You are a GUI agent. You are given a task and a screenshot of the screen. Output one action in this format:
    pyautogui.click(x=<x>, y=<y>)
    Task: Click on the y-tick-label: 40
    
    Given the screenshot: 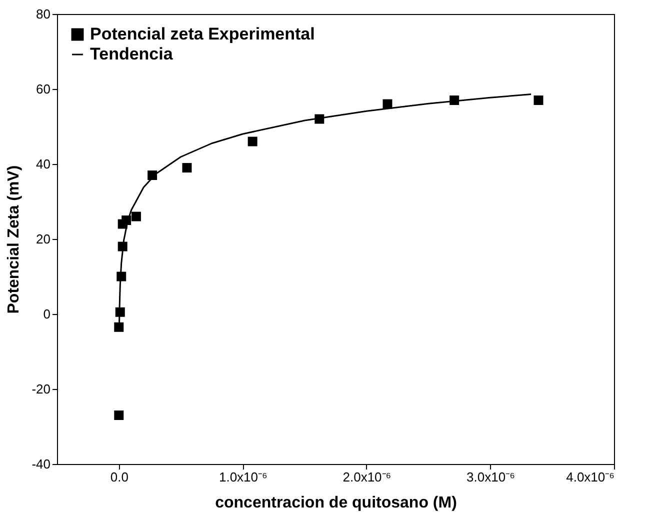 What is the action you would take?
    pyautogui.click(x=43, y=164)
    